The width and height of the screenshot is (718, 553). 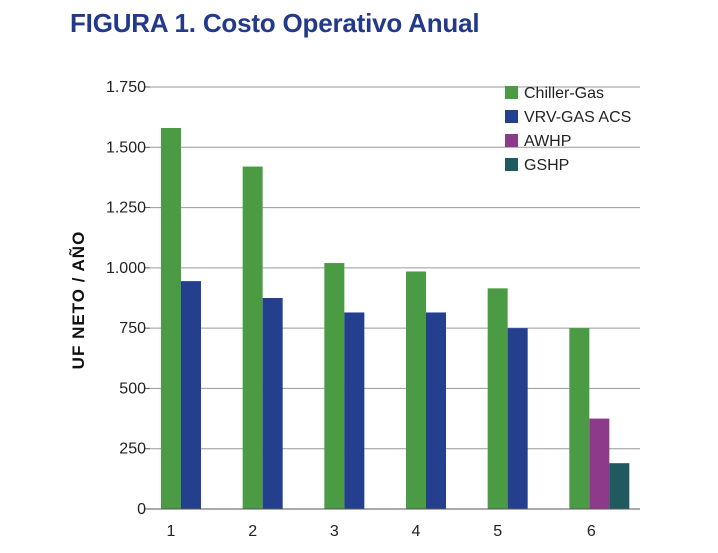 I want to click on y-tick-label: 1.000, so click(x=126, y=268).